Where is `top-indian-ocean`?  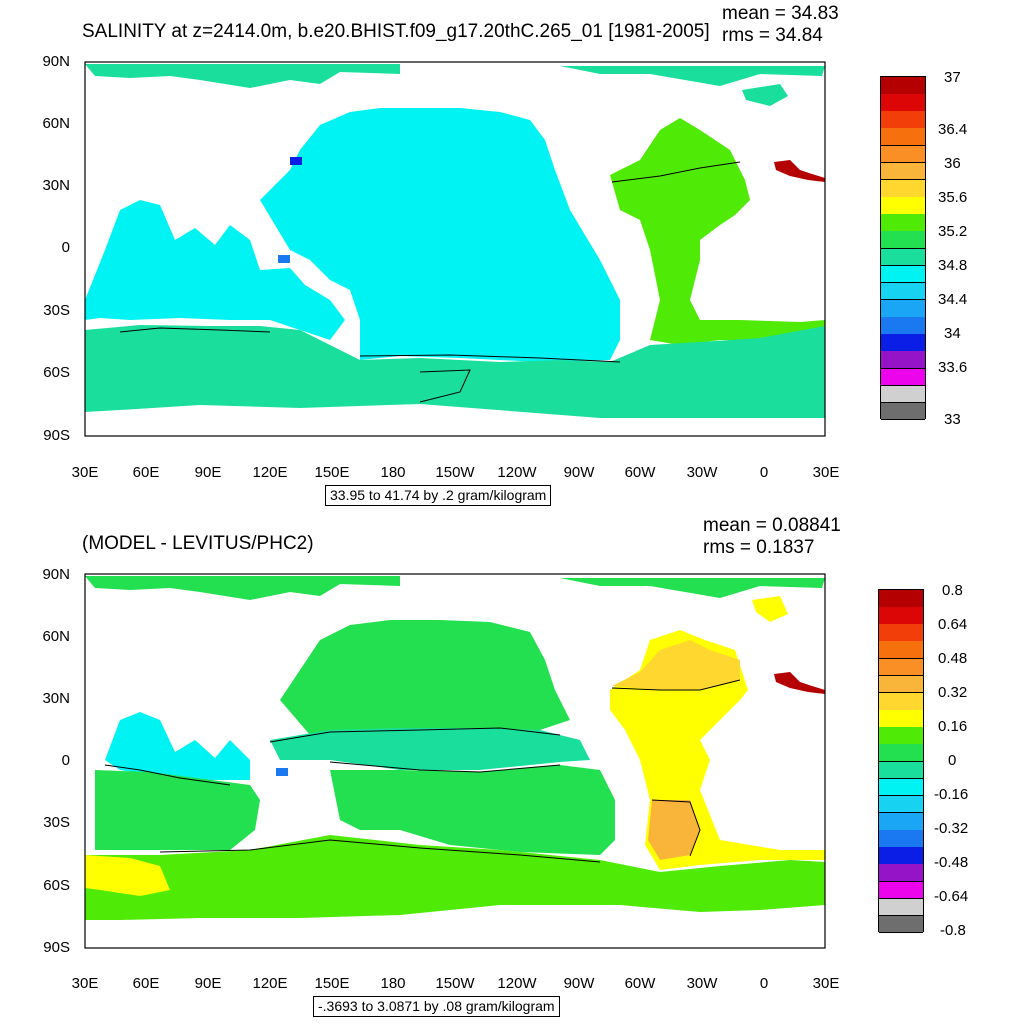
top-indian-ocean is located at coordinates (215, 270).